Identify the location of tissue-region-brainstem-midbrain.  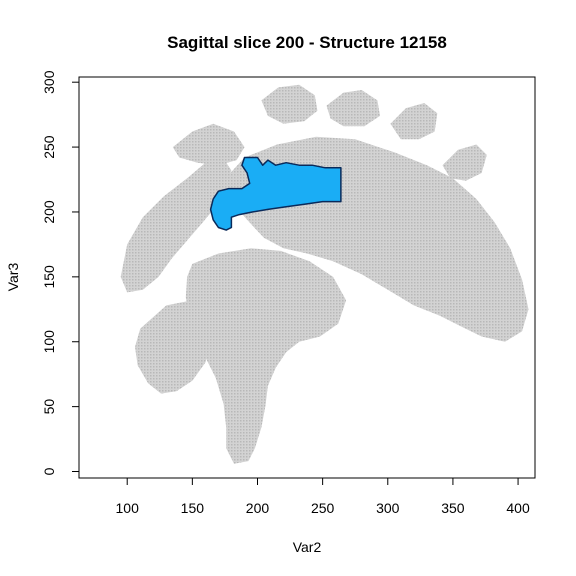
(266, 355).